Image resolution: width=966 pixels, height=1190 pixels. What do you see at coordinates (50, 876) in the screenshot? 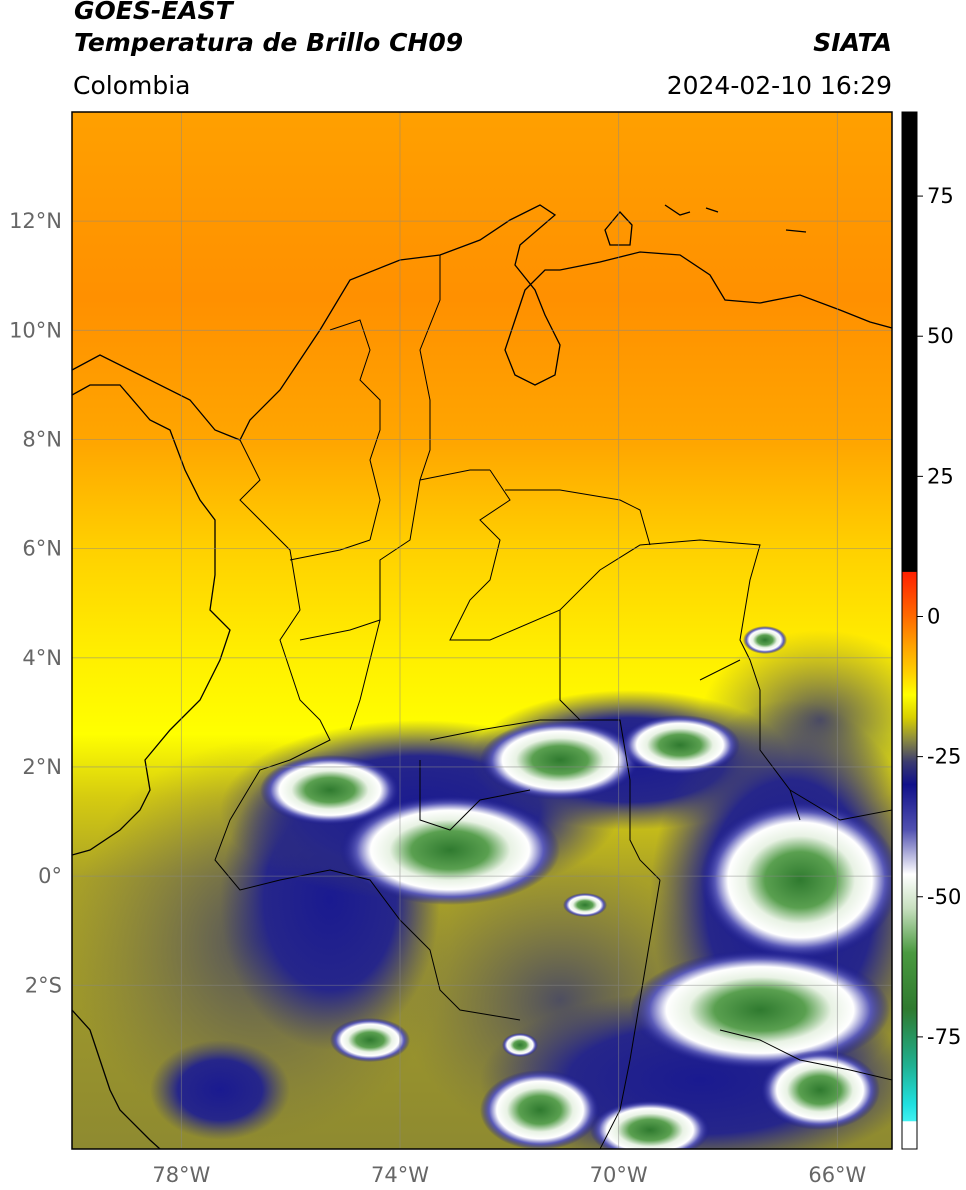
I see `lat-tick-label: 0°` at bounding box center [50, 876].